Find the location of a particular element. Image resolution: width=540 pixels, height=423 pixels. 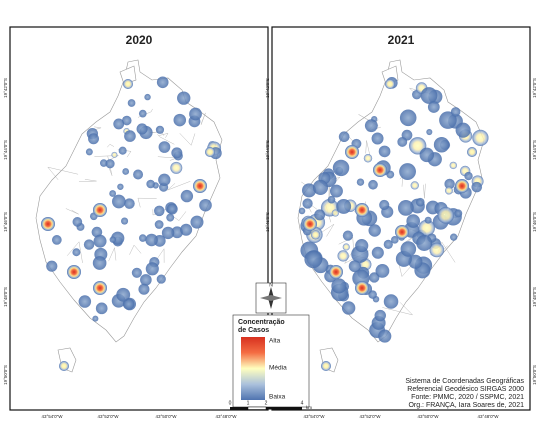

legend-title: de Casos is located at coordinates (253, 330).